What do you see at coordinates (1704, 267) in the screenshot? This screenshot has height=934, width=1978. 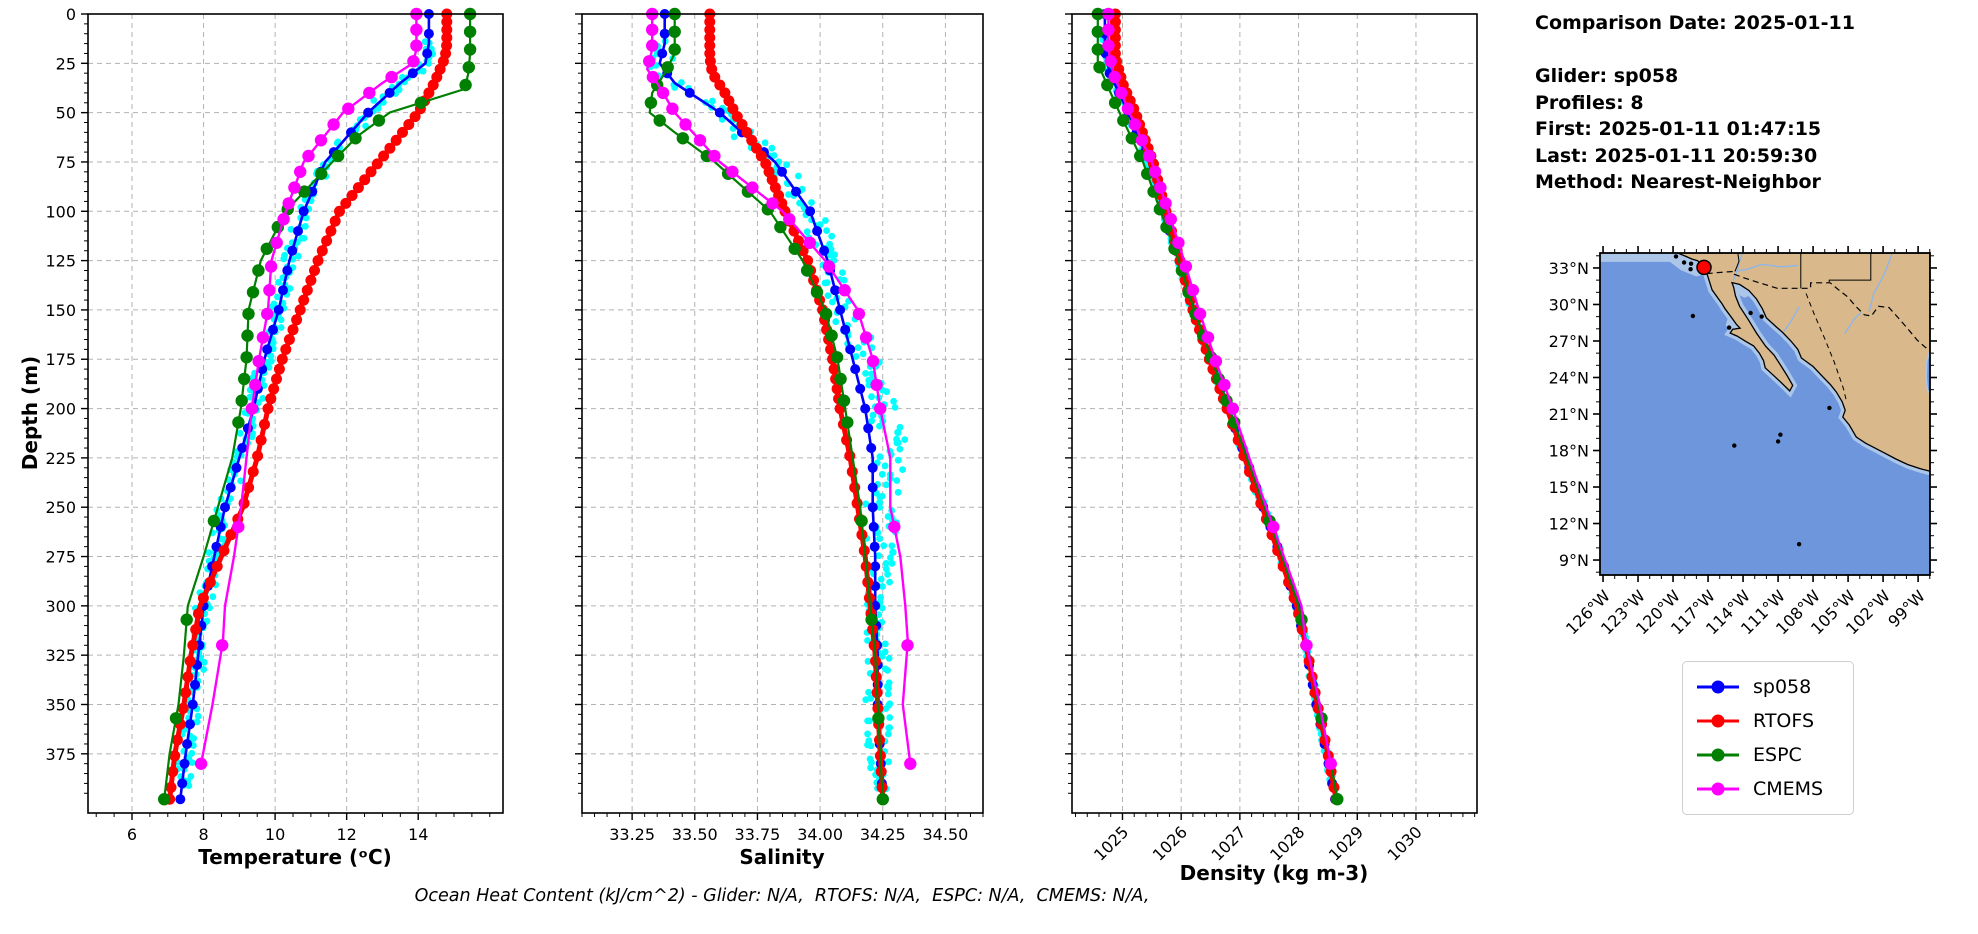 I see `glider-location-marker` at bounding box center [1704, 267].